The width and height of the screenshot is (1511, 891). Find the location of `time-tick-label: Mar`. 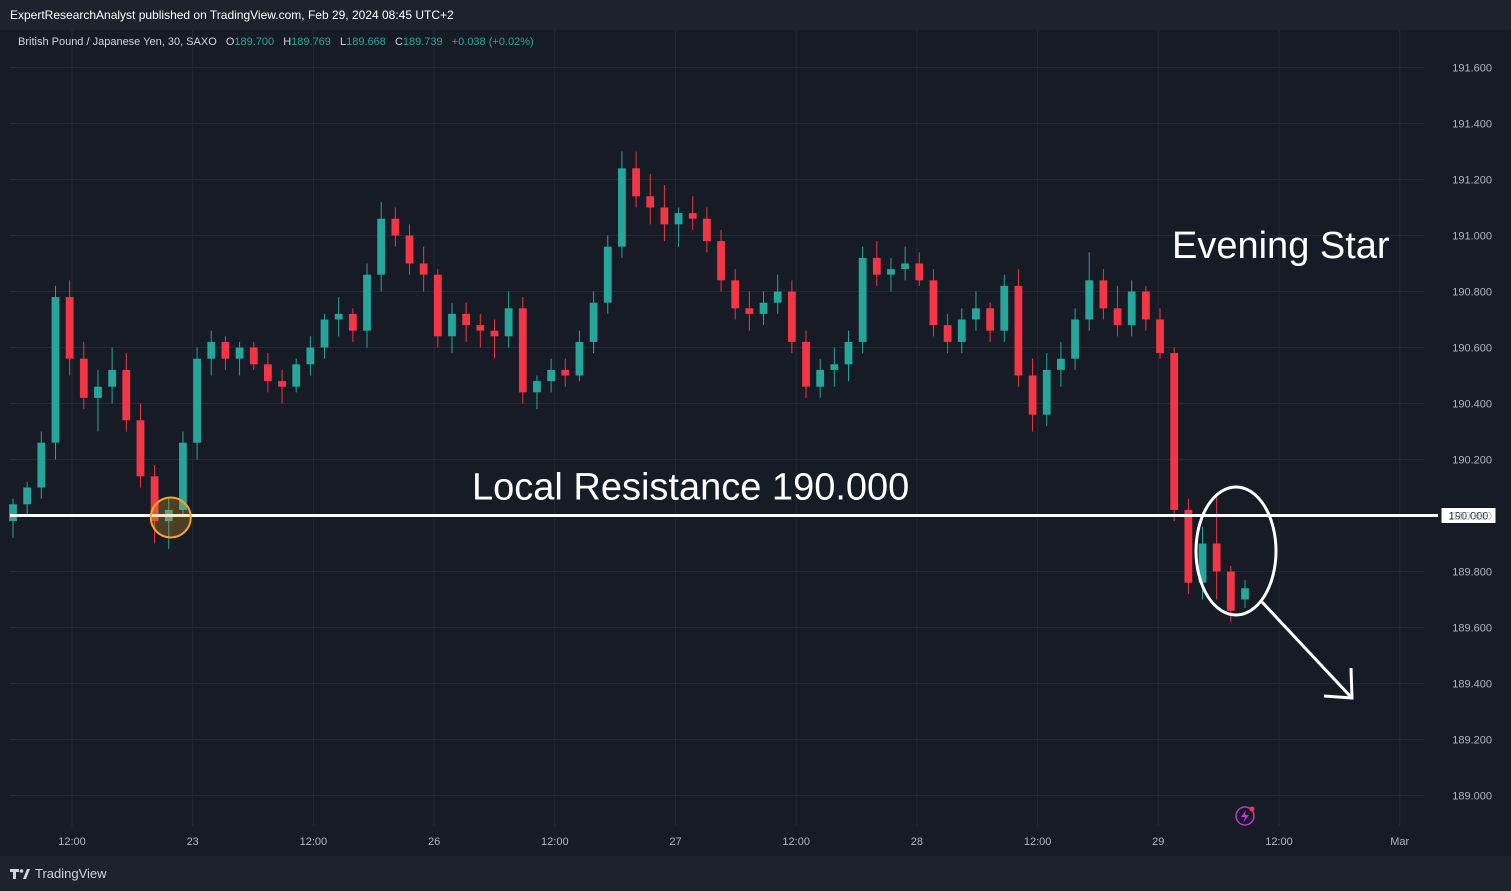

time-tick-label: Mar is located at coordinates (1399, 842).